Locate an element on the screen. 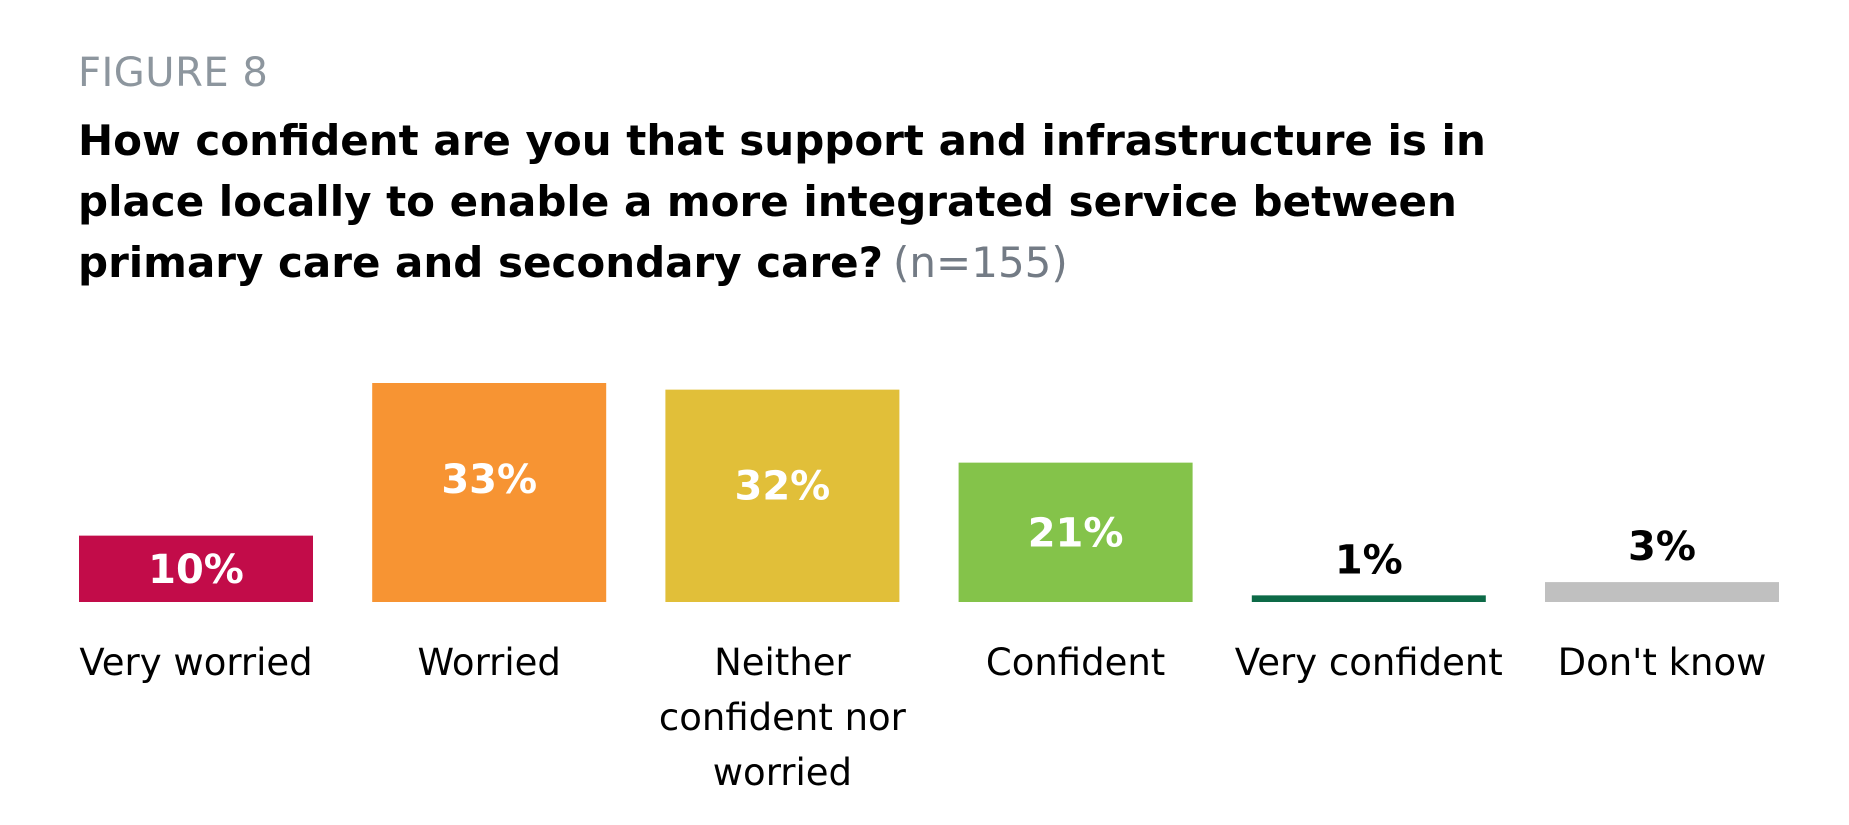 The image size is (1849, 825). sample-size-note: (n=155) is located at coordinates (980, 262).